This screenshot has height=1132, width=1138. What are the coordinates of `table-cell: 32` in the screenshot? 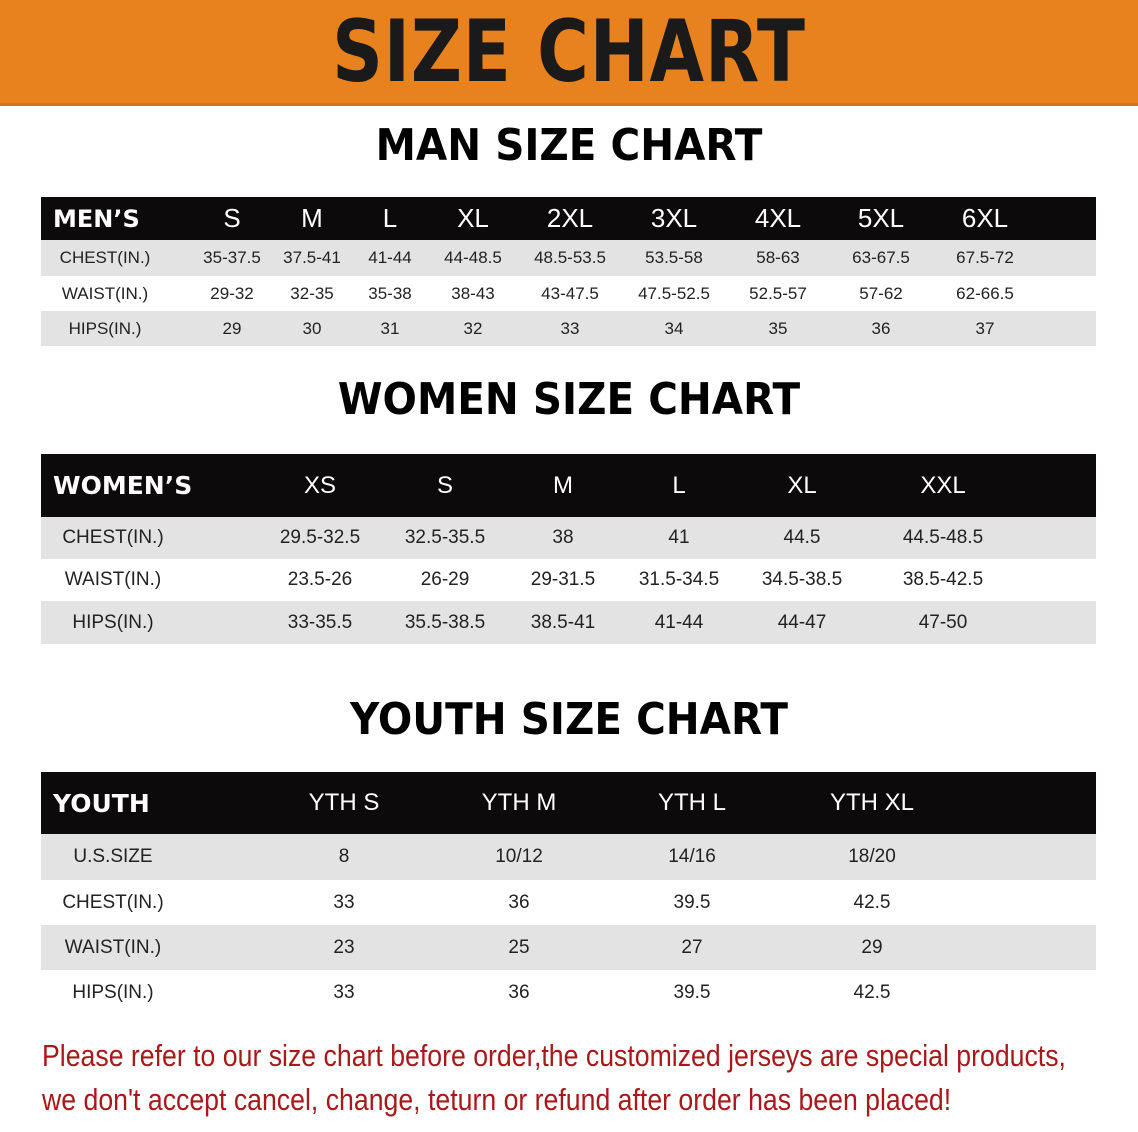 It's located at (473, 328).